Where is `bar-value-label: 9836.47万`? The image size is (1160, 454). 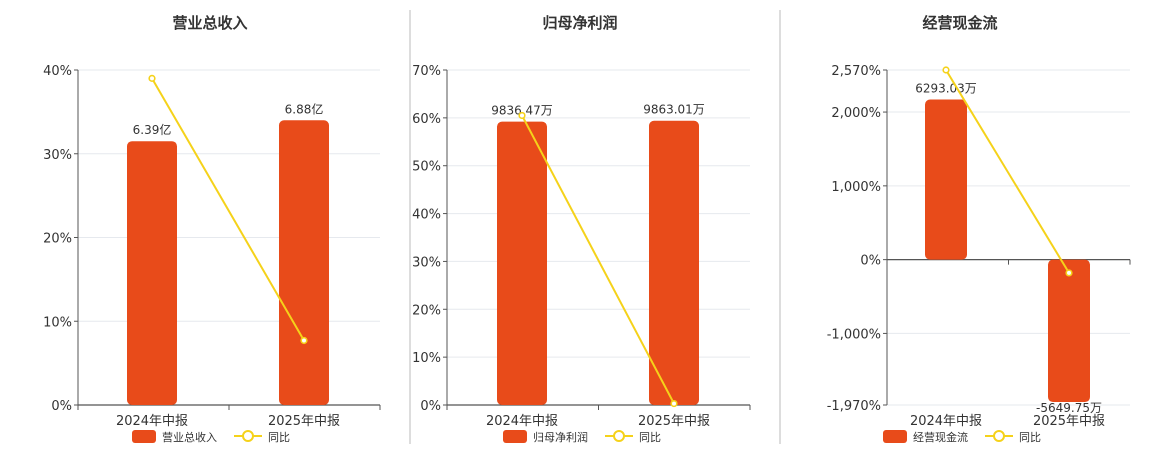 bar-value-label: 9836.47万 is located at coordinates (522, 111).